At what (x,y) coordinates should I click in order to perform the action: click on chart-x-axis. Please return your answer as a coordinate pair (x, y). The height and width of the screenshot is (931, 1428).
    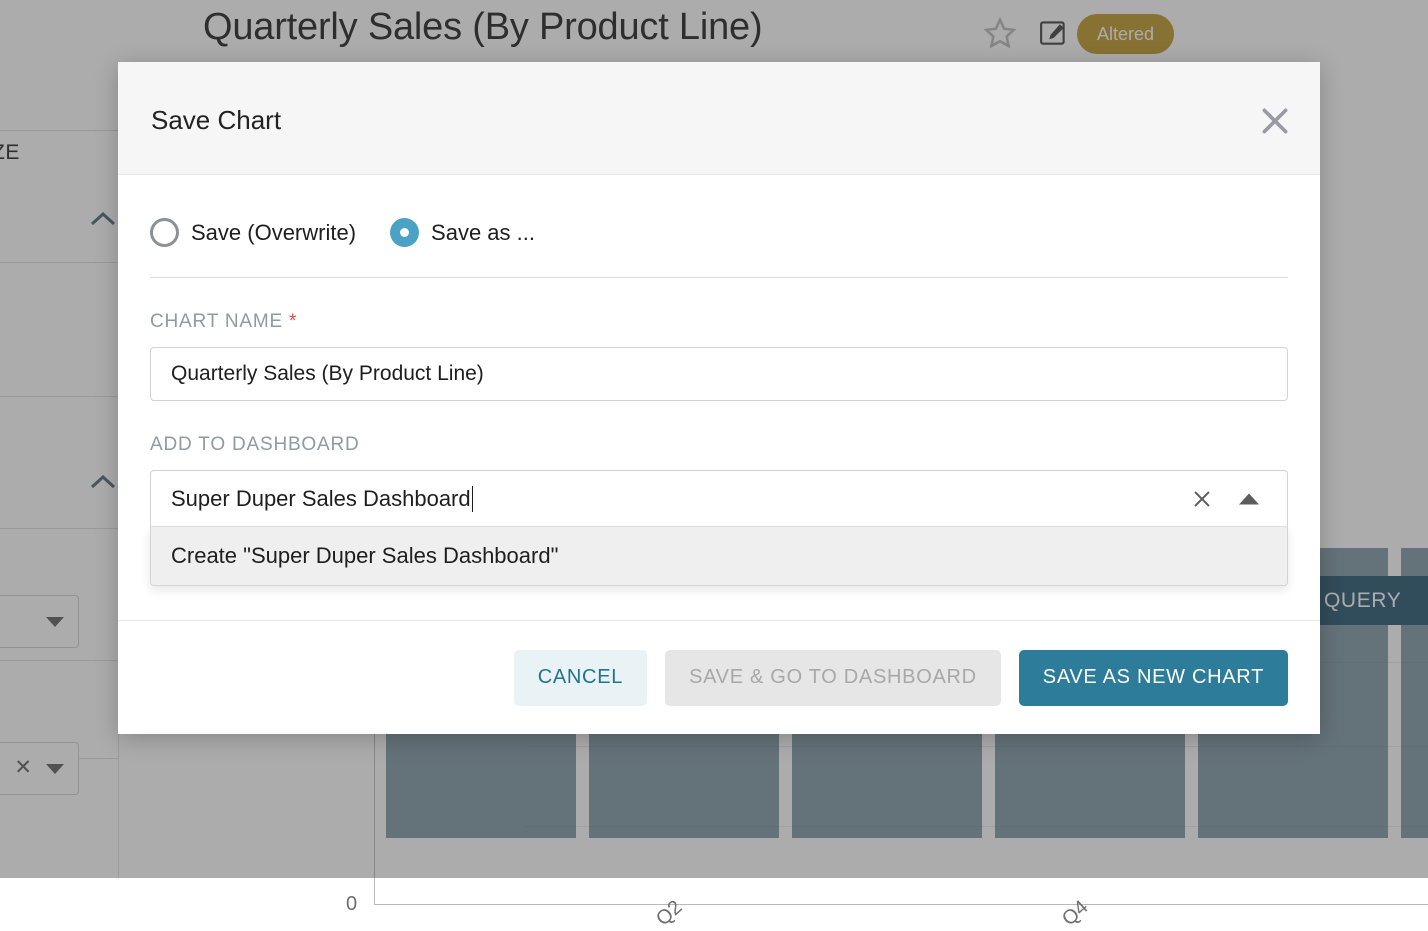
    Looking at the image, I should click on (901, 904).